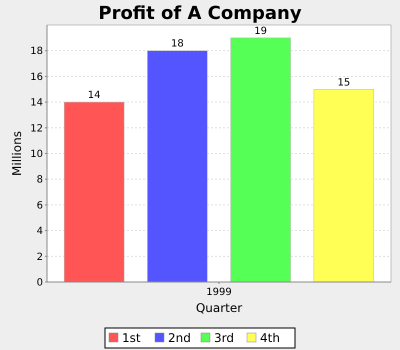 The image size is (400, 350). I want to click on y-tick-label: 2, so click(39, 257).